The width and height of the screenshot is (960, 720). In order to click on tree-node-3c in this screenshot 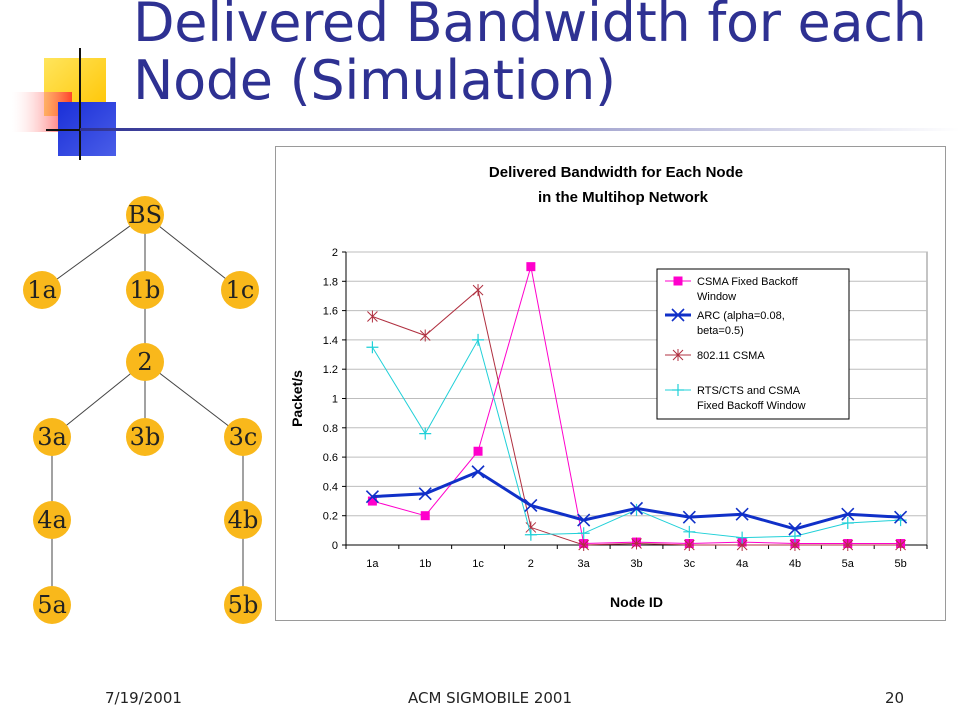, I will do `click(243, 437)`.